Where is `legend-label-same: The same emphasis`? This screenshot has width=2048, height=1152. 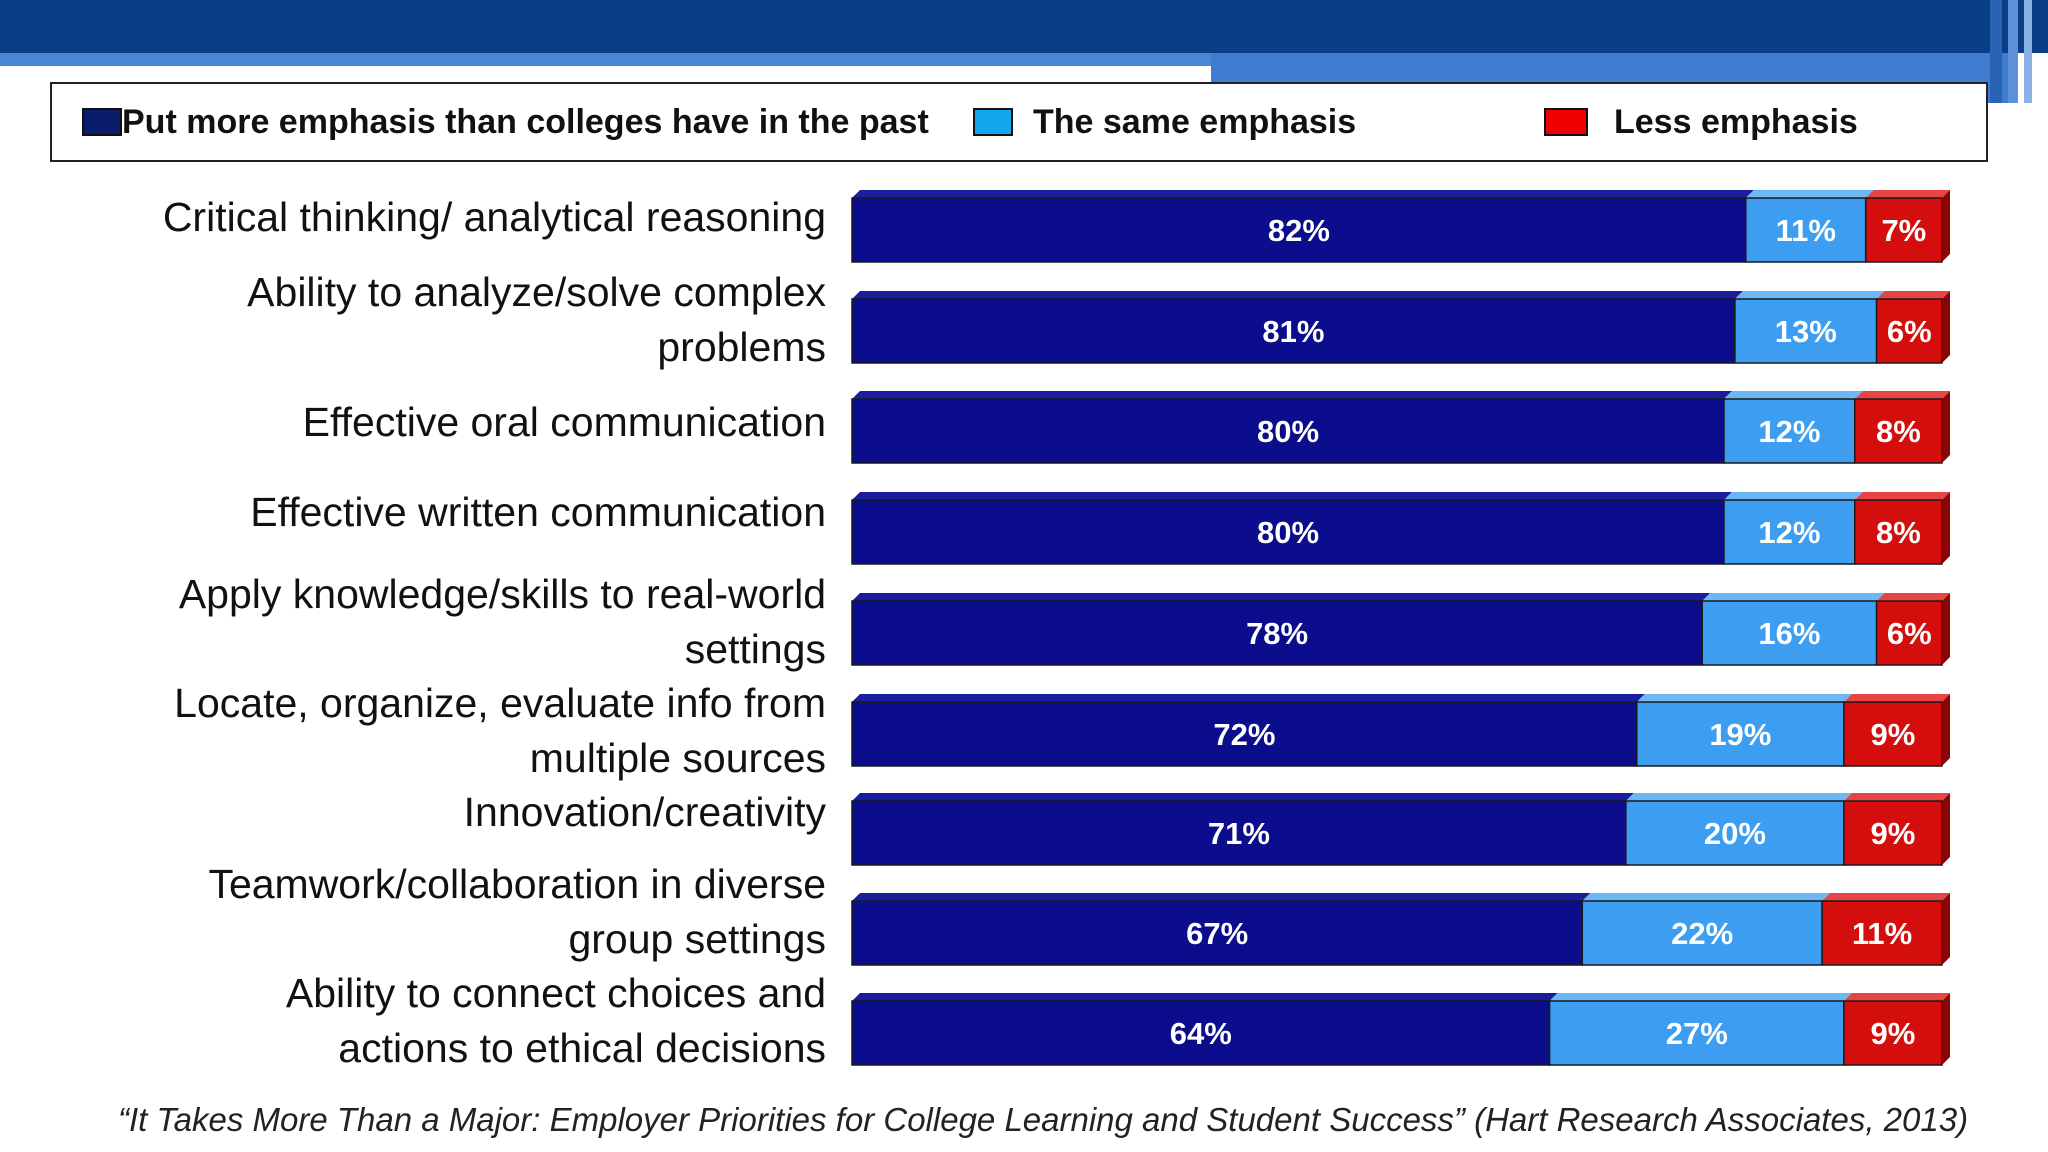
legend-label-same: The same emphasis is located at coordinates (1195, 121).